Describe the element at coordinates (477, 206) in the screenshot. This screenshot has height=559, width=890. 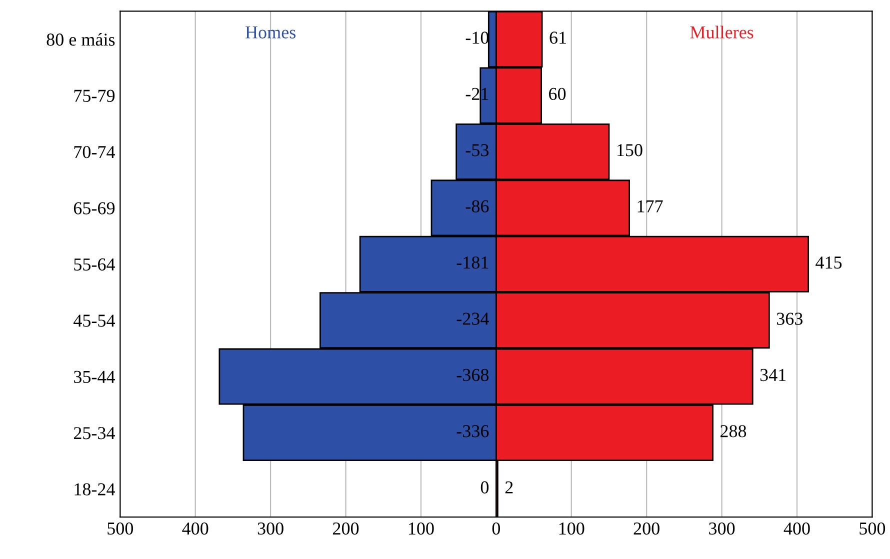
I see `data-label: -86` at that location.